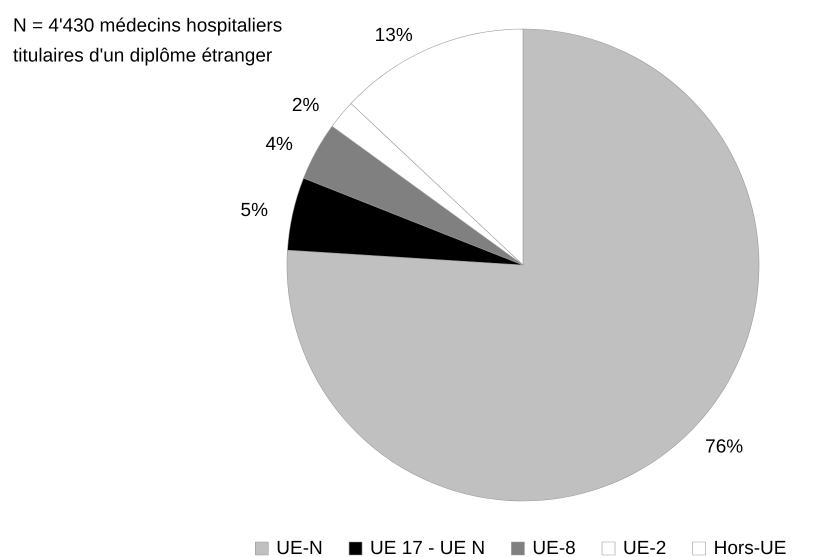 The image size is (815, 557). Describe the element at coordinates (428, 547) in the screenshot. I see `legend-label: UE 17 - UE N` at that location.